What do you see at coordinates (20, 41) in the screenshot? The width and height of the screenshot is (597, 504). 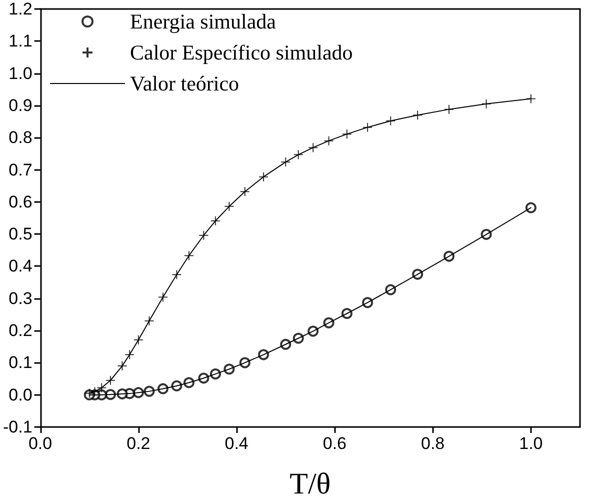 I see `y-tick-label: 1.1` at bounding box center [20, 41].